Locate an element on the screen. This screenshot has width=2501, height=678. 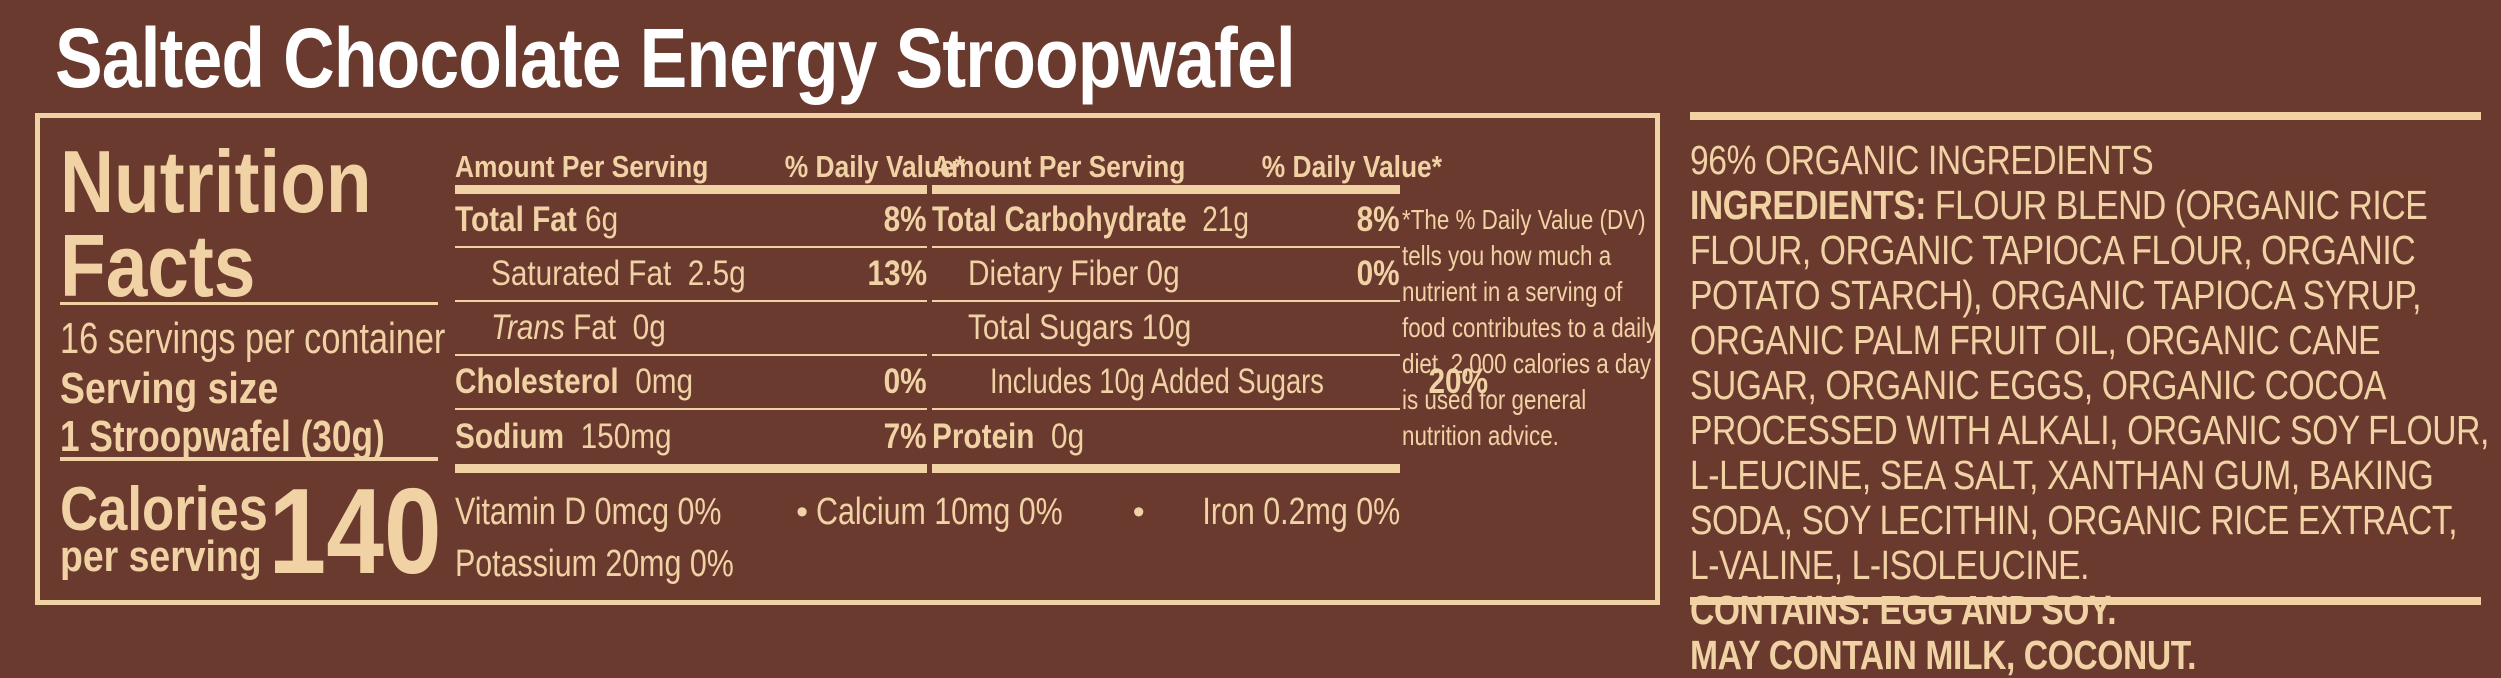
product-title: Salted Chocolate Energy Stroopwafel is located at coordinates (784, 58).